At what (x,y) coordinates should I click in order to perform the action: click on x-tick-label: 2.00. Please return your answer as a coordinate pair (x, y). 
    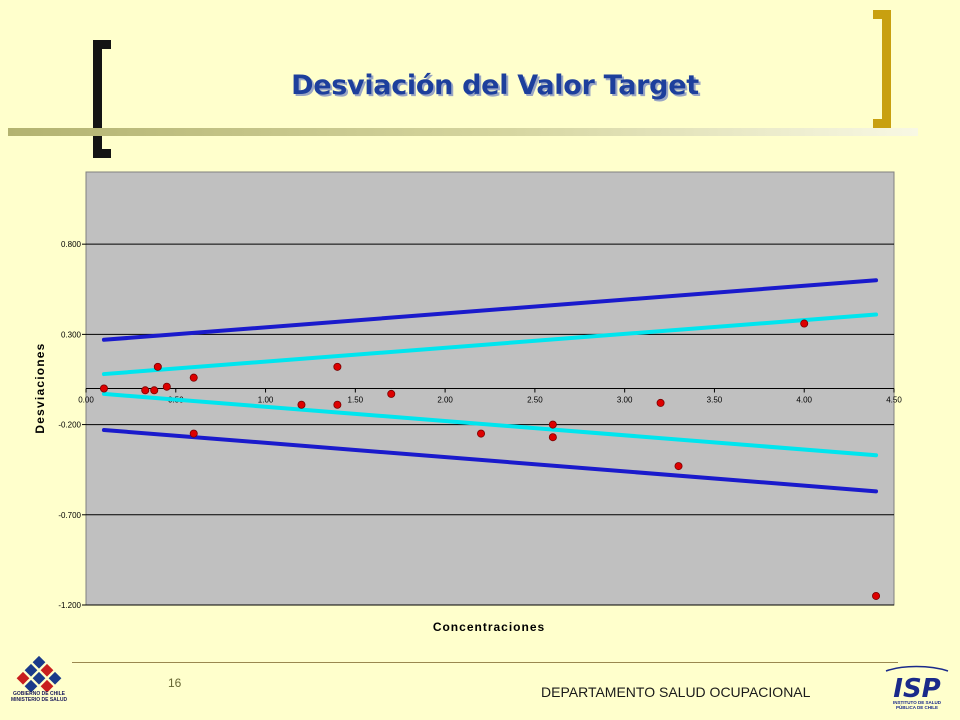
    Looking at the image, I should click on (445, 400).